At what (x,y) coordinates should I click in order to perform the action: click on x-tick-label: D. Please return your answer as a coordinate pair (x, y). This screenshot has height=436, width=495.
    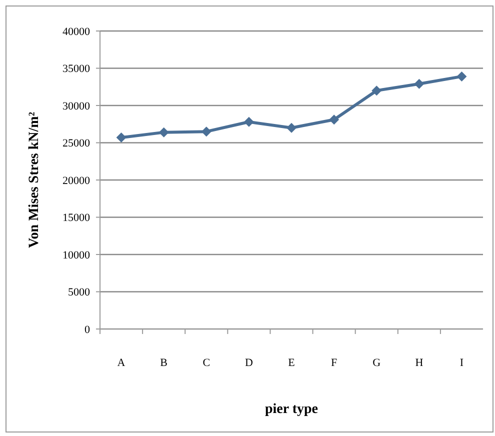
    Looking at the image, I should click on (248, 363).